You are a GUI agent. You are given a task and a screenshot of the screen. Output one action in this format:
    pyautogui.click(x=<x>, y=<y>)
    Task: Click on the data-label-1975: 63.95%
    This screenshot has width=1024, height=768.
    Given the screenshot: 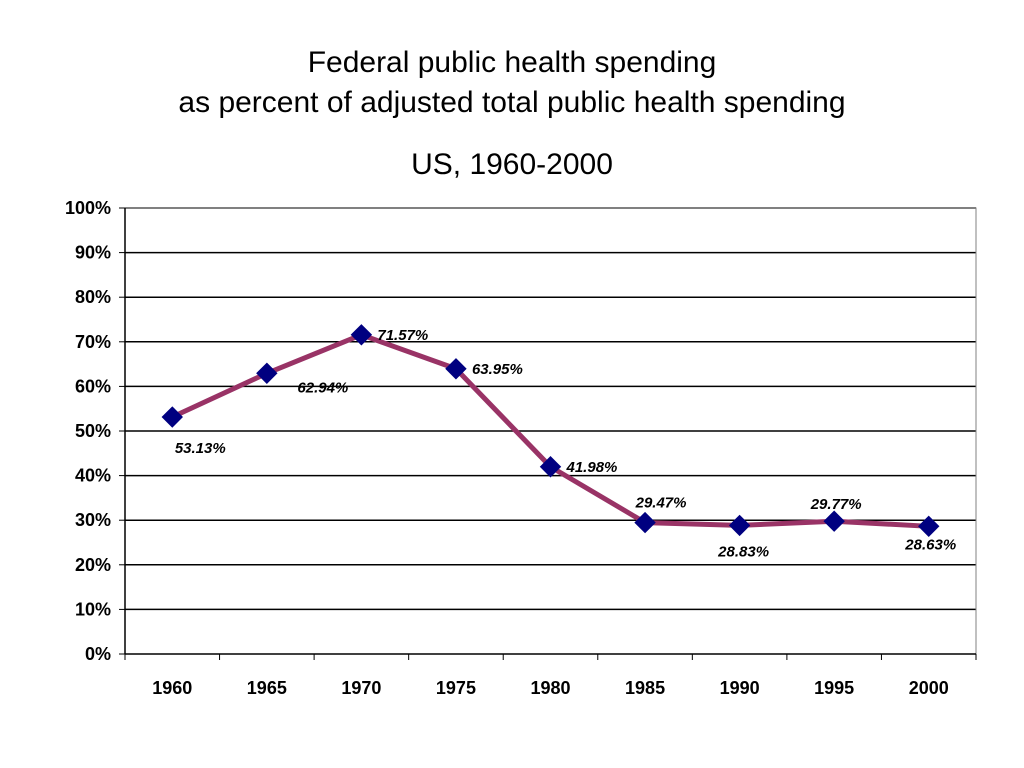 What is the action you would take?
    pyautogui.click(x=497, y=369)
    